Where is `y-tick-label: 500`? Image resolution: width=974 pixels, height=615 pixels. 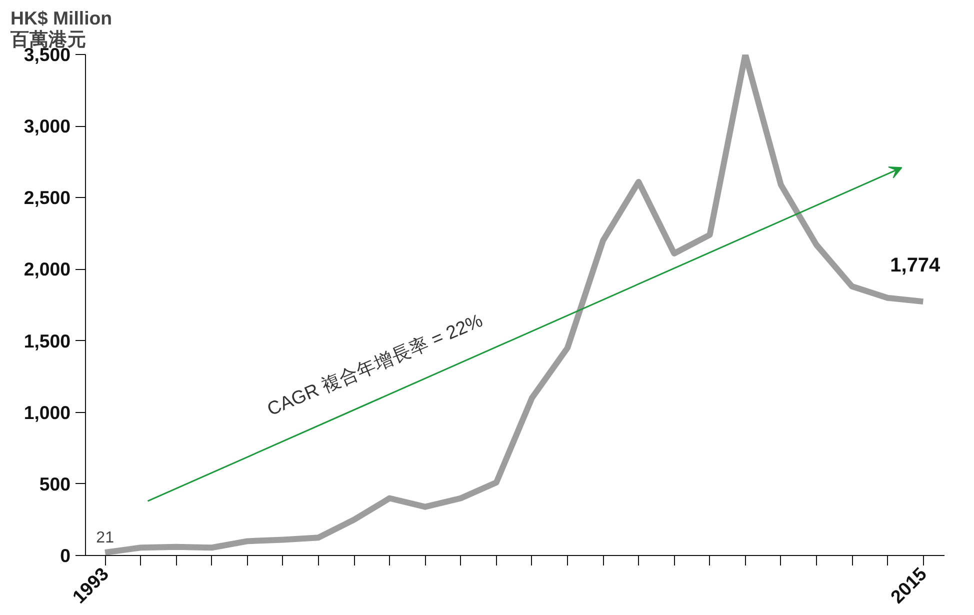 y-tick-label: 500 is located at coordinates (55, 483).